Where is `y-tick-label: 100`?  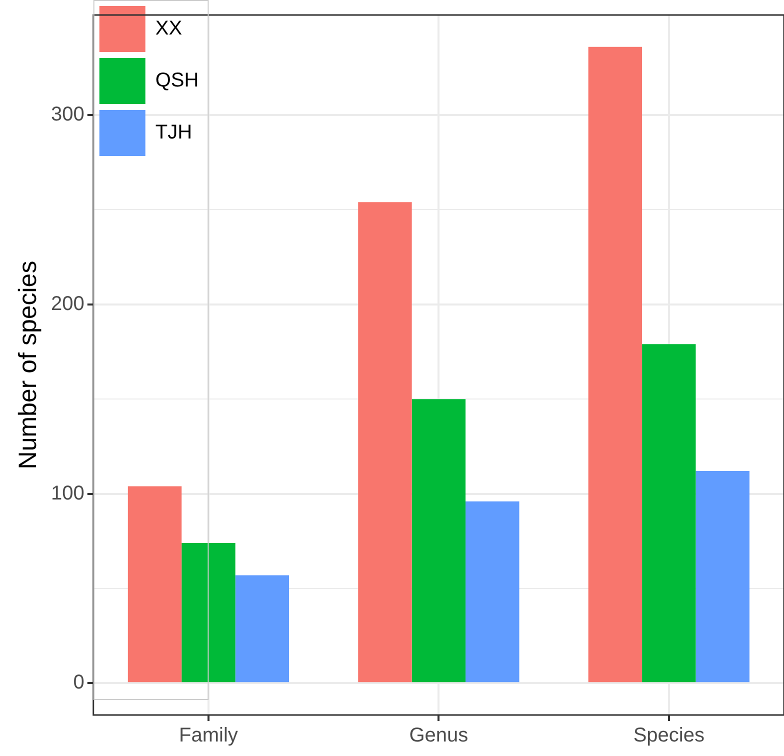
y-tick-label: 100 is located at coordinates (67, 493).